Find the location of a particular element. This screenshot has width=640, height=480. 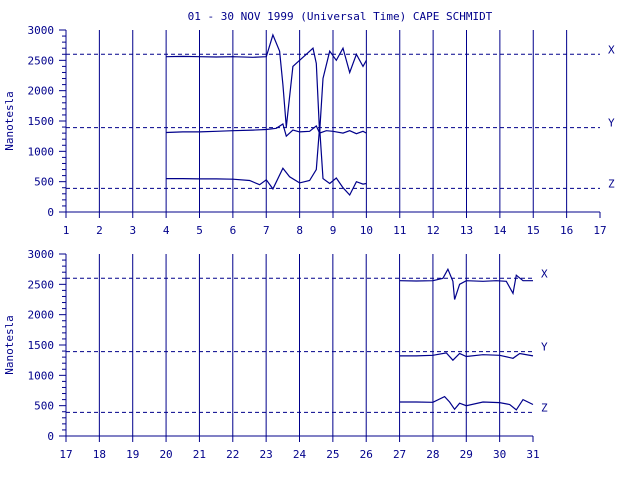

x-tick-label: 25 is located at coordinates (332, 454).